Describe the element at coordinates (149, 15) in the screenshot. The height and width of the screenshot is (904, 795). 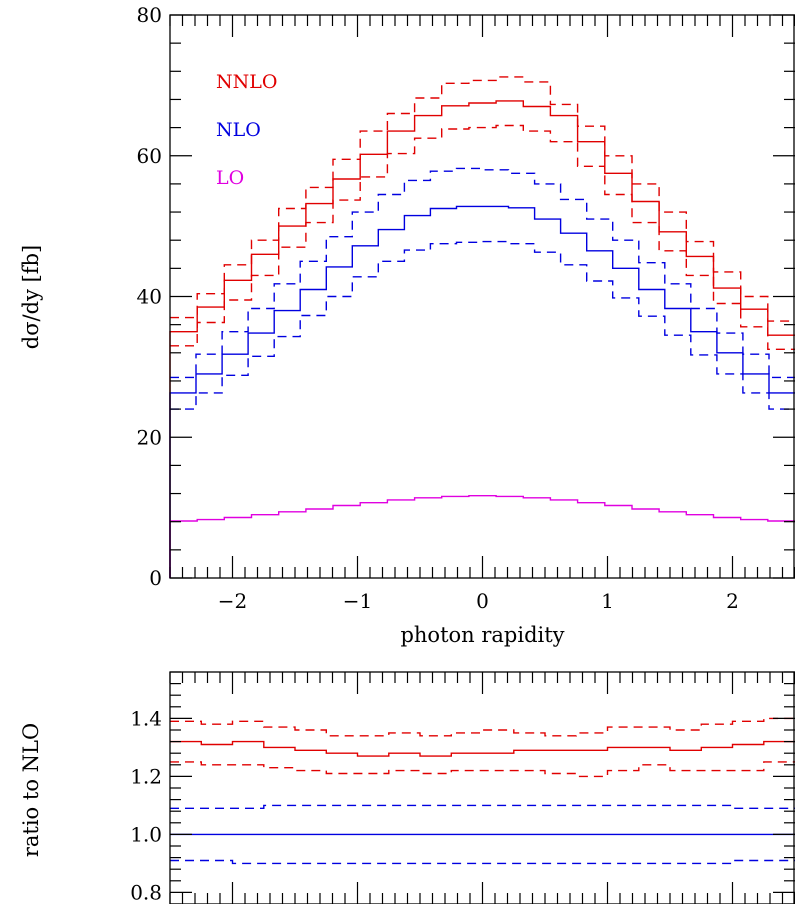
I see `y-tick-label: 80` at that location.